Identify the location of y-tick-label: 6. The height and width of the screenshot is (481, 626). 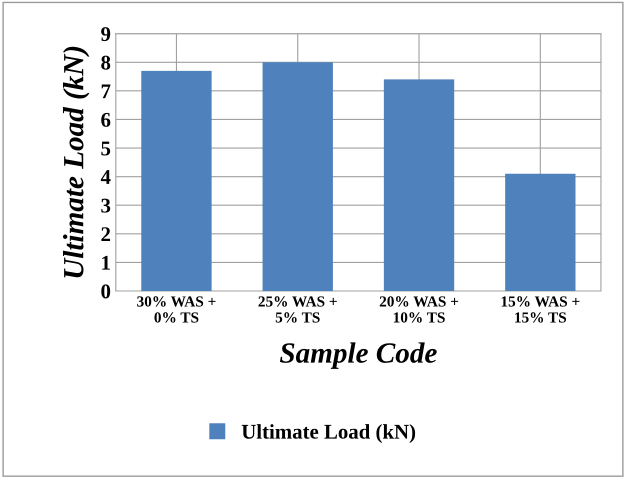
(105, 119).